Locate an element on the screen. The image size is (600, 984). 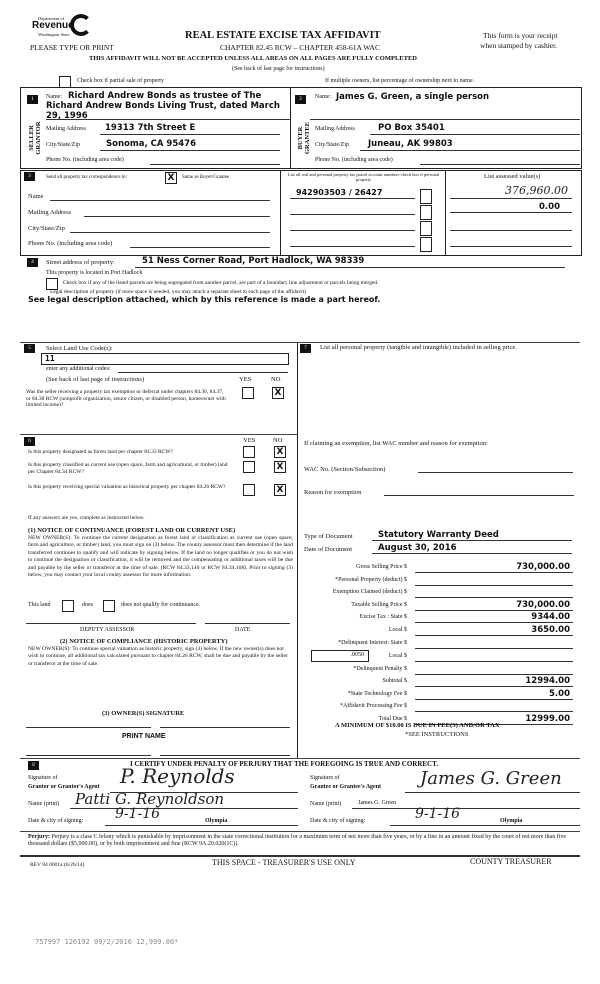
yes-header: YES is located at coordinates (249, 440).